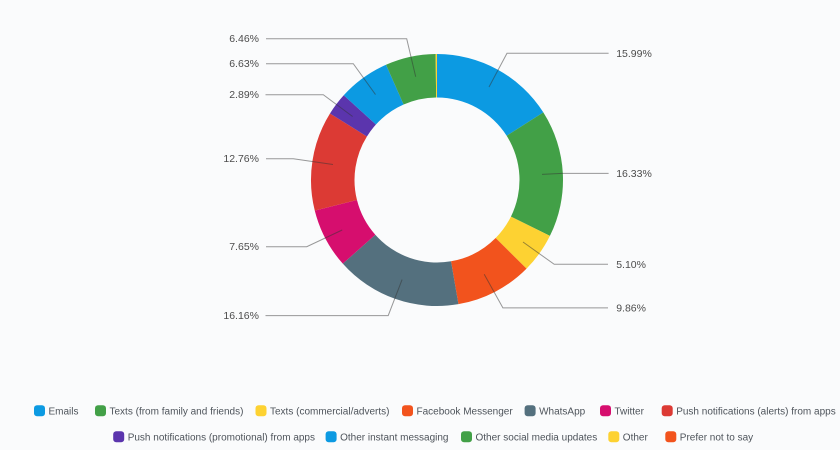 The image size is (840, 450). I want to click on svg-text:Push notifications (alerts) fr: Push notifications (alerts) from apps, so click(756, 411).